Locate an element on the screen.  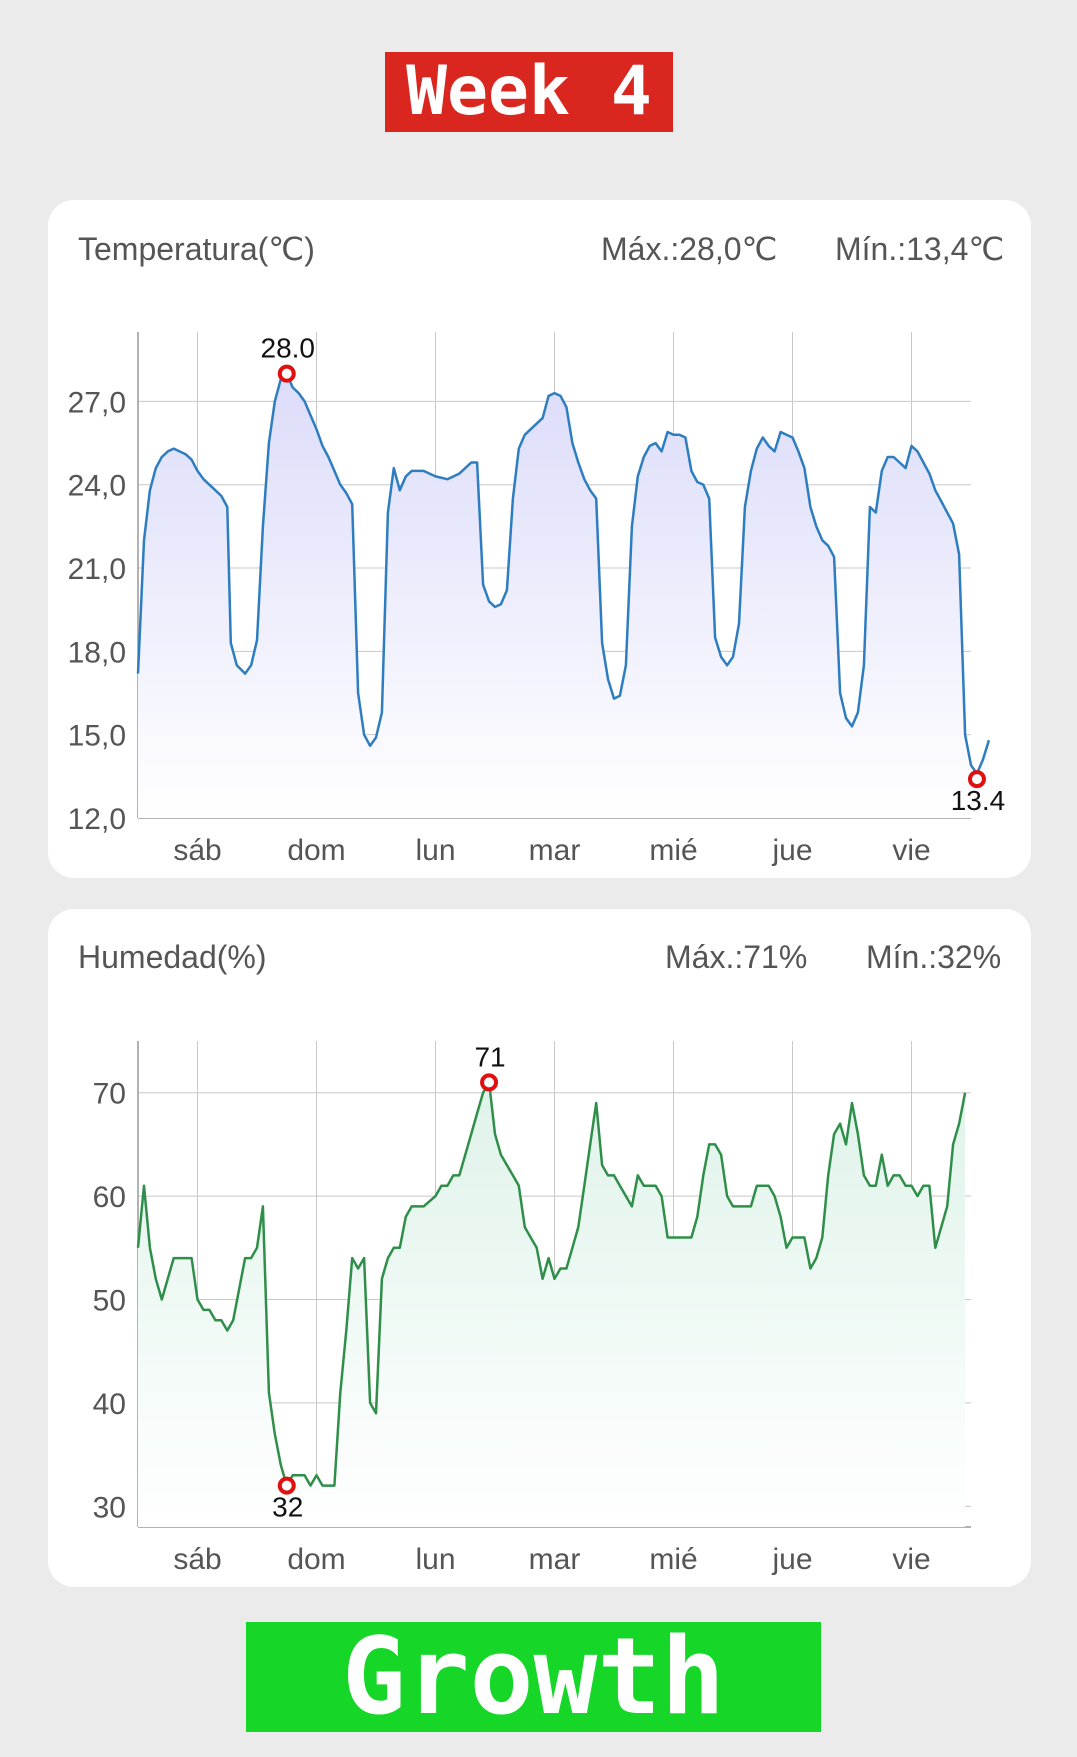
temperature-ytick-label: 27,0 is located at coordinates (97, 402).